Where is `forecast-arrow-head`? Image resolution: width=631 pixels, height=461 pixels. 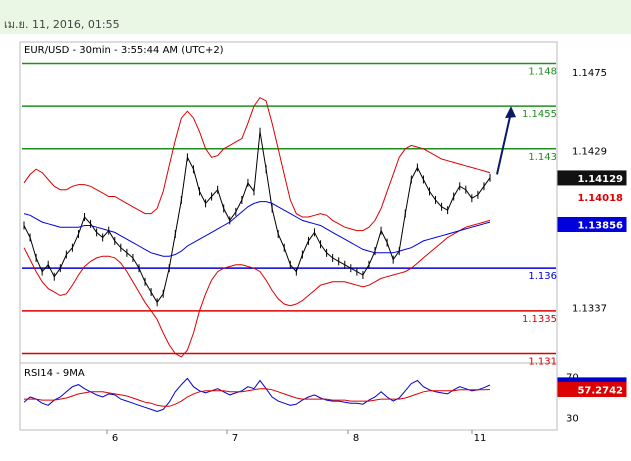 forecast-arrow-head is located at coordinates (510, 112).